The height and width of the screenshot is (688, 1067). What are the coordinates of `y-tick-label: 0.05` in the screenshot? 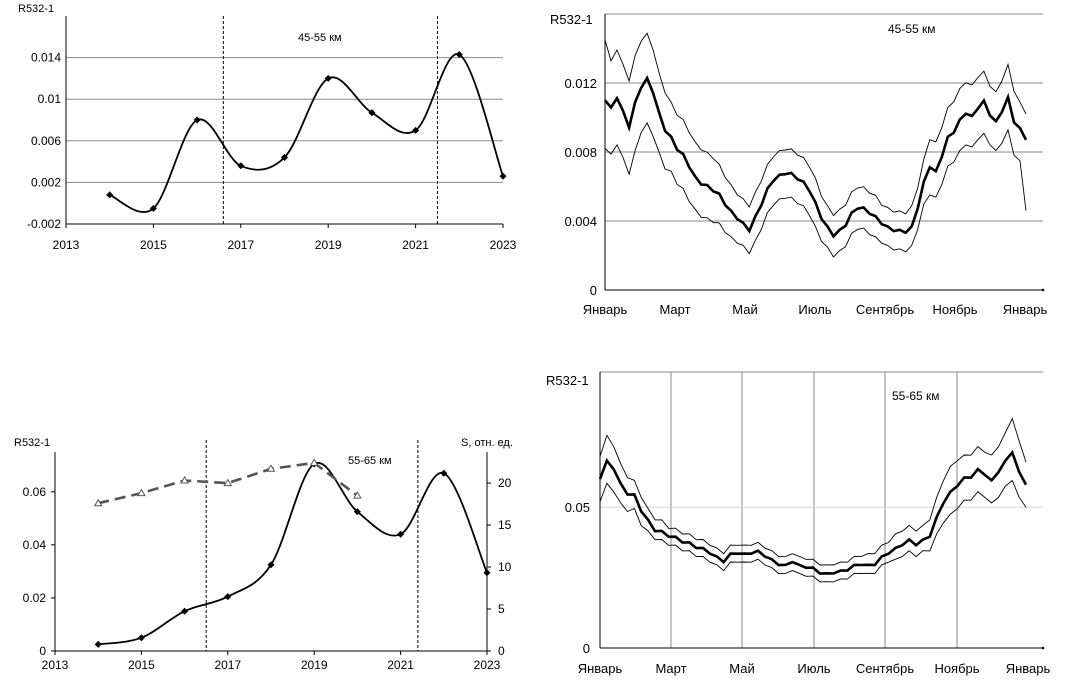 It's located at (577, 507).